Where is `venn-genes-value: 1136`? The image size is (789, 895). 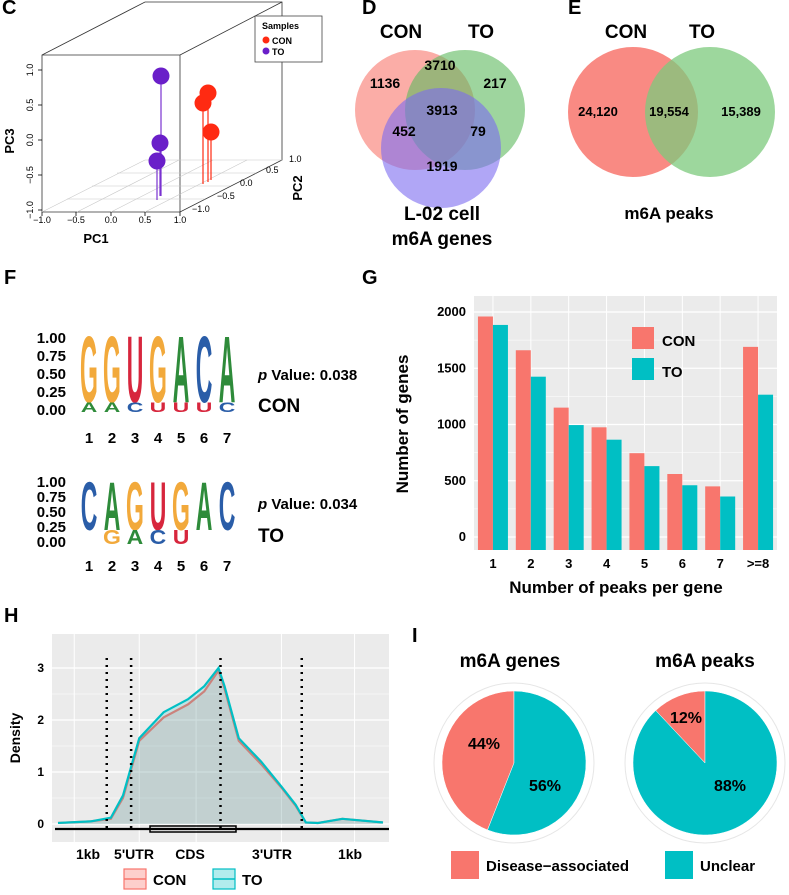 venn-genes-value: 1136 is located at coordinates (385, 83).